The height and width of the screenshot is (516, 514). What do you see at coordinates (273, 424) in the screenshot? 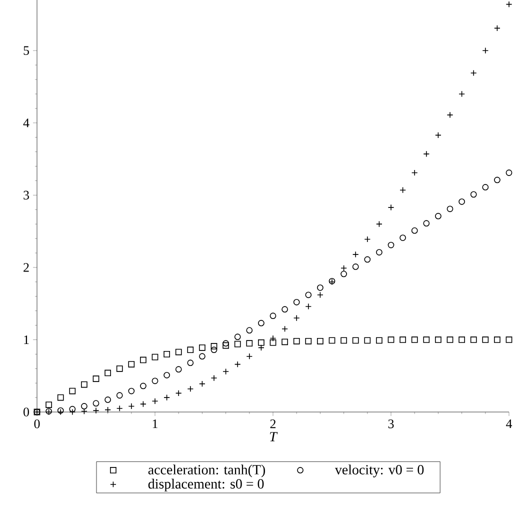
I see `x-tick-label: 2` at bounding box center [273, 424].